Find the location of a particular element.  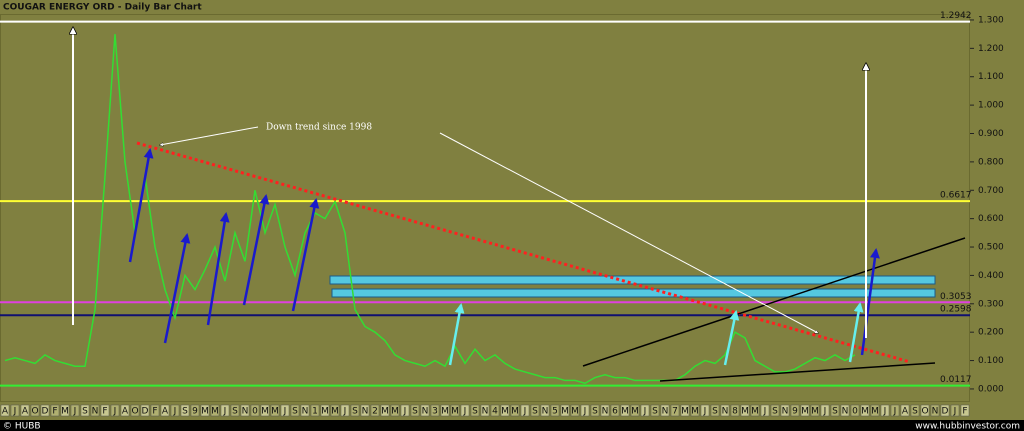

x-tick-label: 4 is located at coordinates (495, 412).